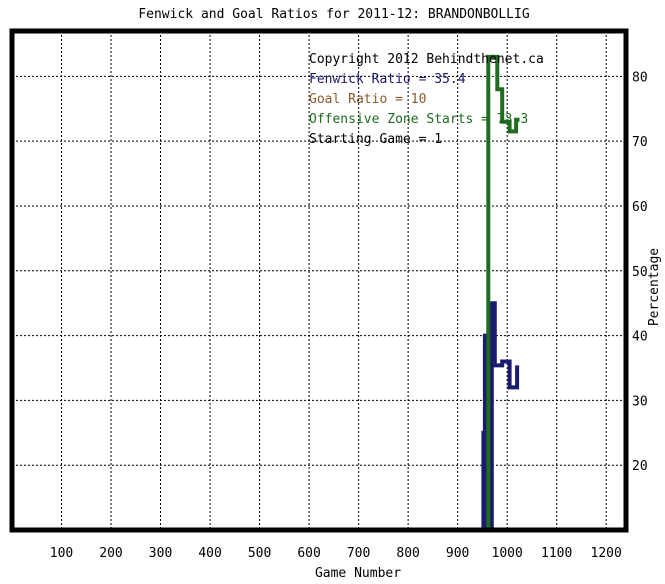 The image size is (665, 584). Describe the element at coordinates (367, 99) in the screenshot. I see `goal-ratio-annotation: Goal Ratio = 10` at that location.